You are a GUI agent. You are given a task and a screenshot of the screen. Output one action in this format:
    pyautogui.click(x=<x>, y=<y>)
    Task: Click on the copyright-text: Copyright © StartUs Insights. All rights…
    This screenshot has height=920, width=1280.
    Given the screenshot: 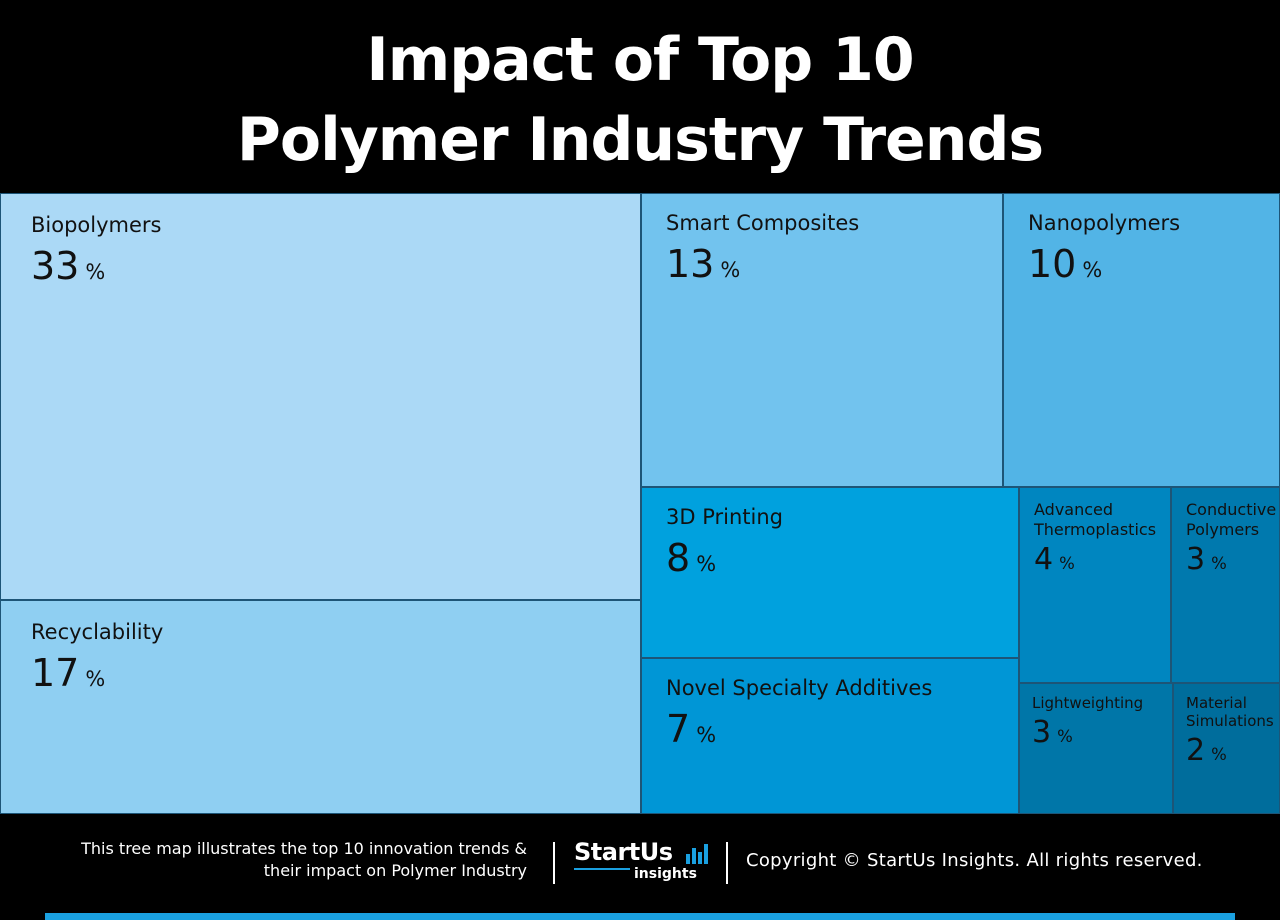 What is the action you would take?
    pyautogui.click(x=974, y=860)
    